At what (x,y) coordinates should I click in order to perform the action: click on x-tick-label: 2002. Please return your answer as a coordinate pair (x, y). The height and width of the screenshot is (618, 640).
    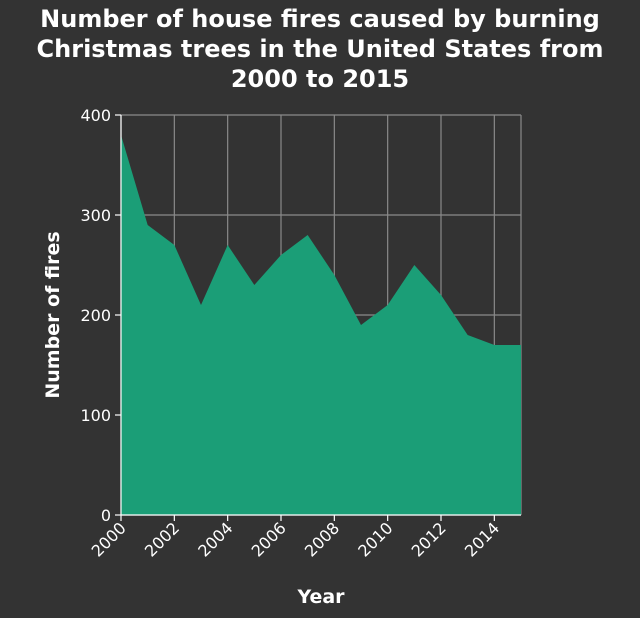
    Looking at the image, I should click on (162, 539).